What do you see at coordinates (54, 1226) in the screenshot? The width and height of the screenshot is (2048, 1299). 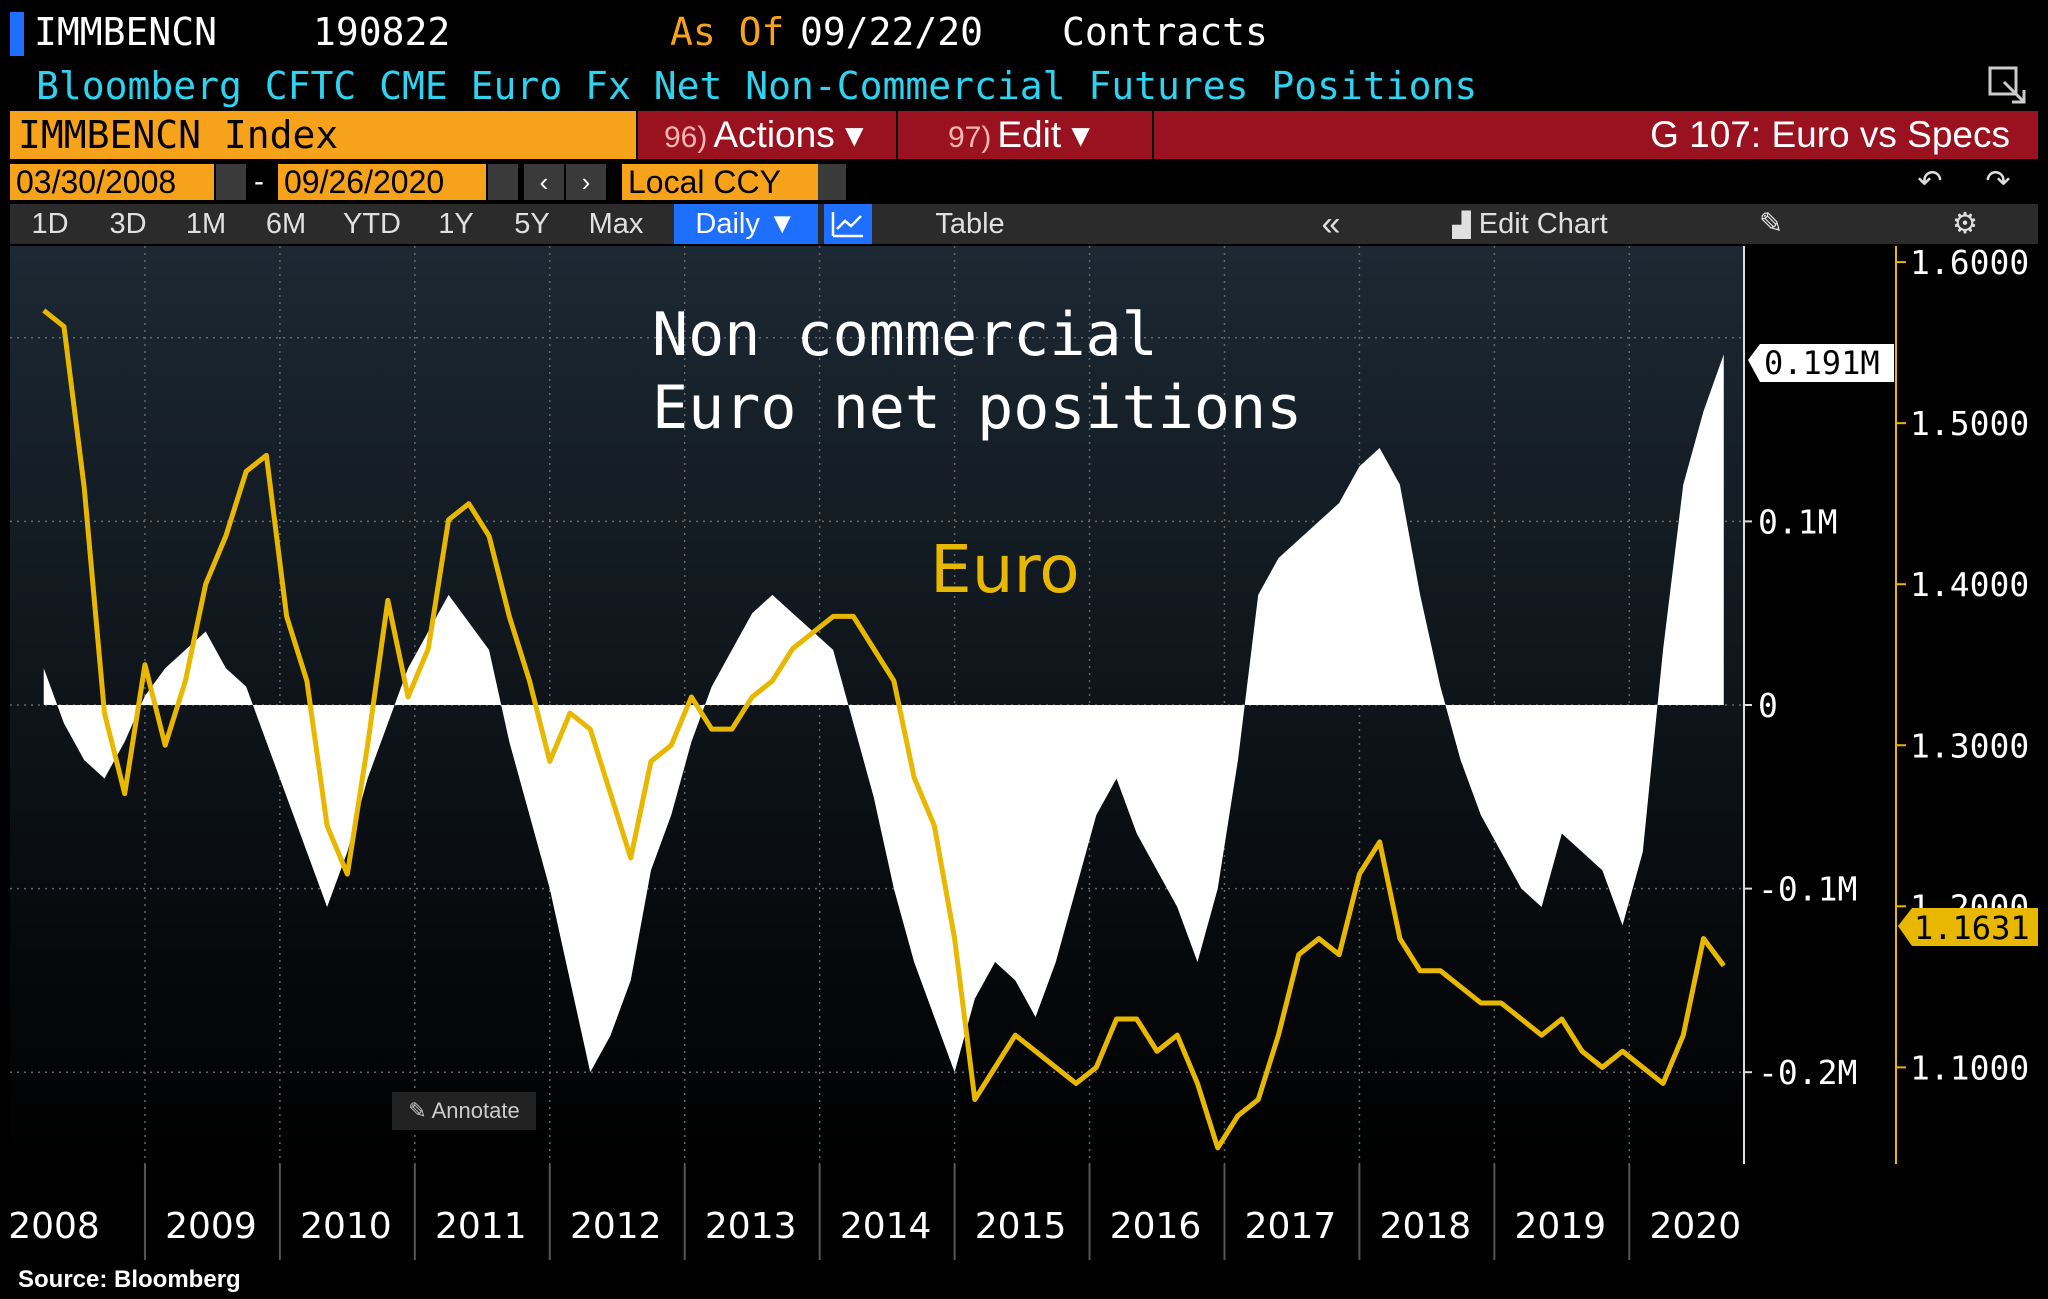 I see `year-label: 2008` at bounding box center [54, 1226].